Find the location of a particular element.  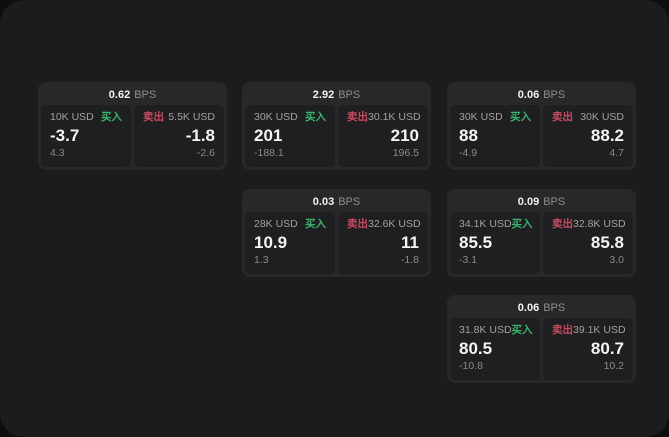

sell-price: 11 is located at coordinates (410, 242).